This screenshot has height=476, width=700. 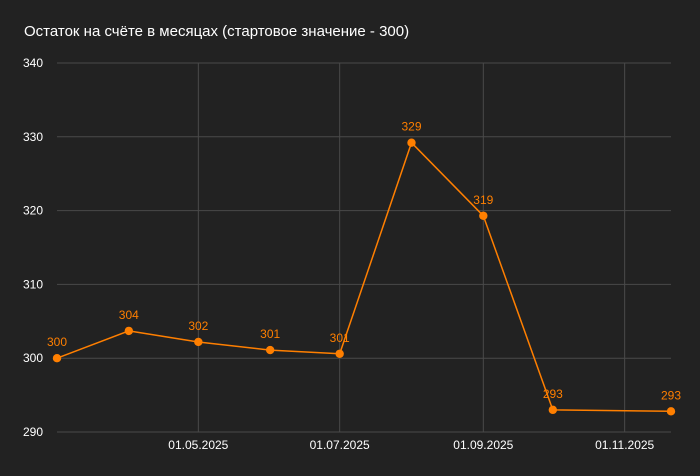 I want to click on x-tick-label: 01.09.2025, so click(x=483, y=445).